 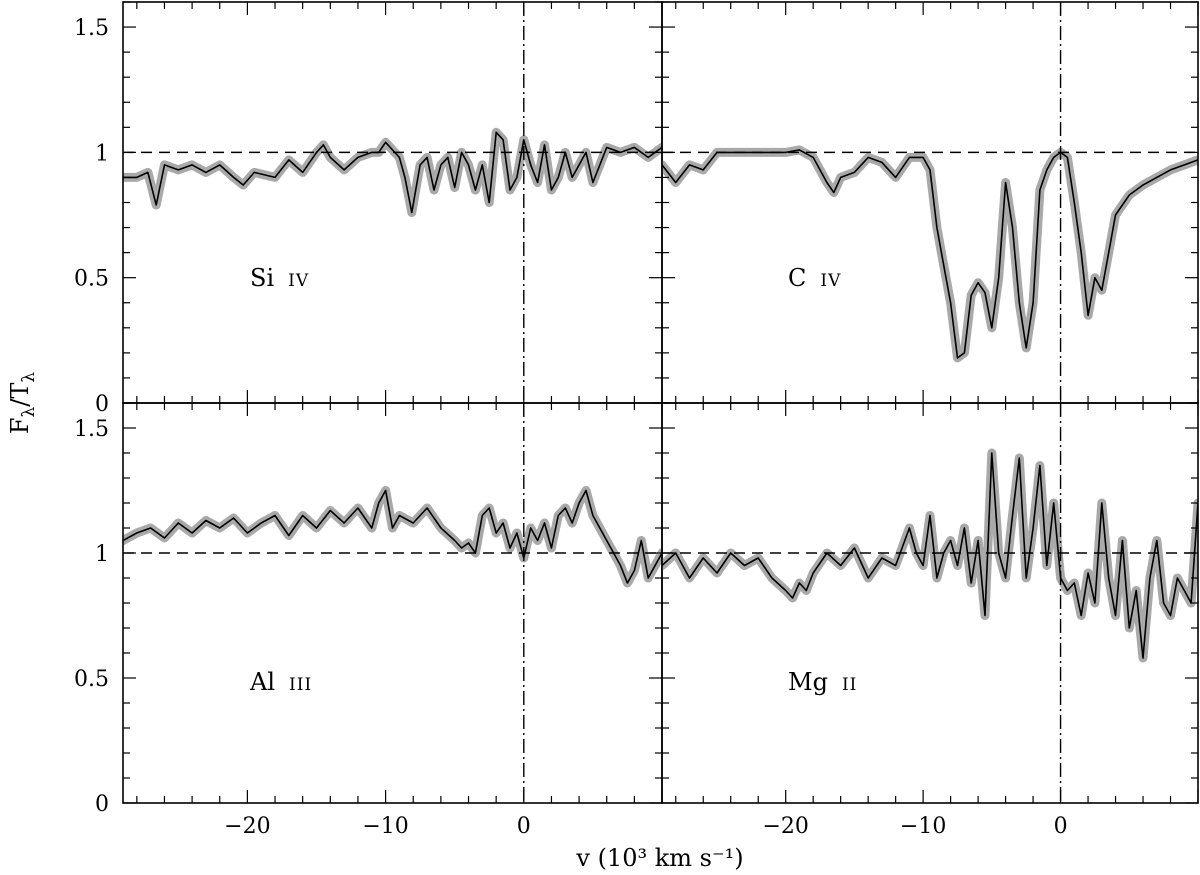 I want to click on ion-label-top-right: C IV, so click(x=814, y=278).